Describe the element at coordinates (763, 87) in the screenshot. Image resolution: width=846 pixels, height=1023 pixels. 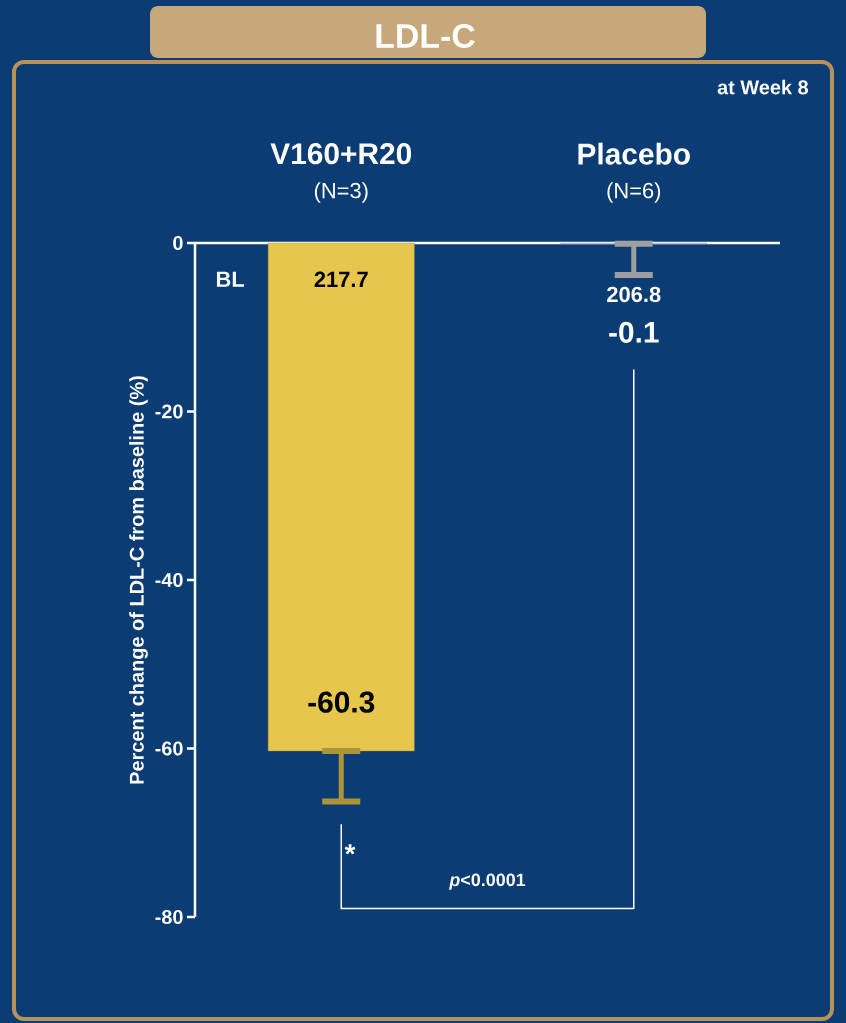
I see `text: at Week 8` at that location.